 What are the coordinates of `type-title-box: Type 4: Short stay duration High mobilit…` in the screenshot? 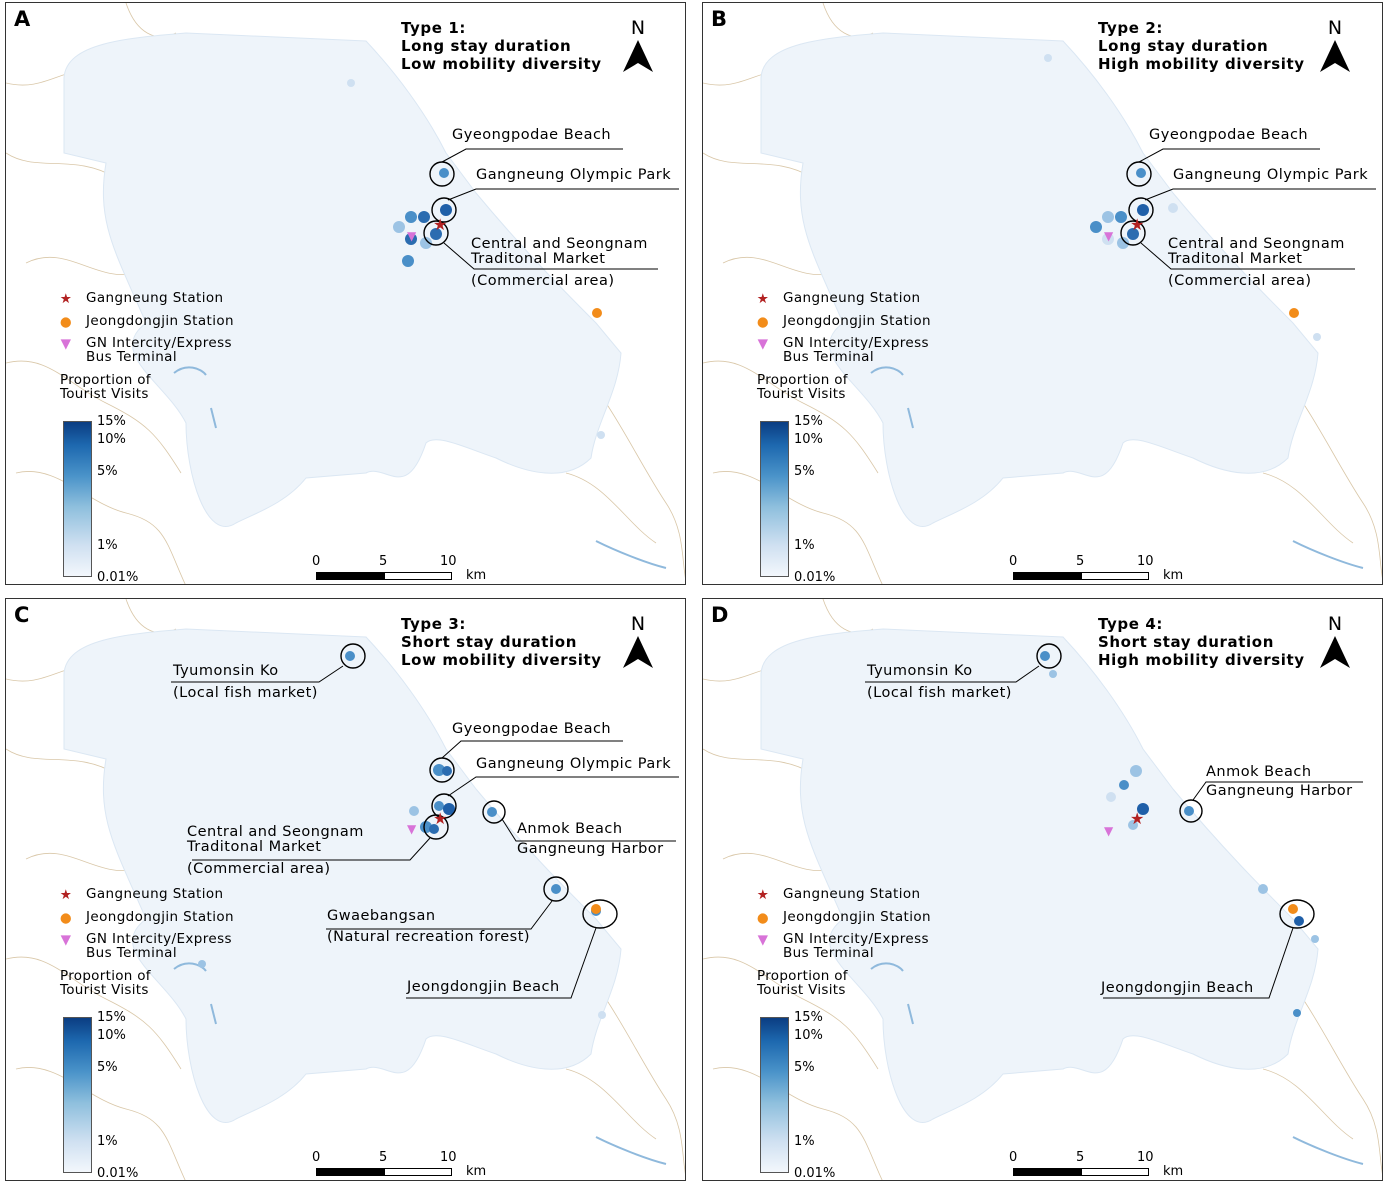 It's located at (1201, 642).